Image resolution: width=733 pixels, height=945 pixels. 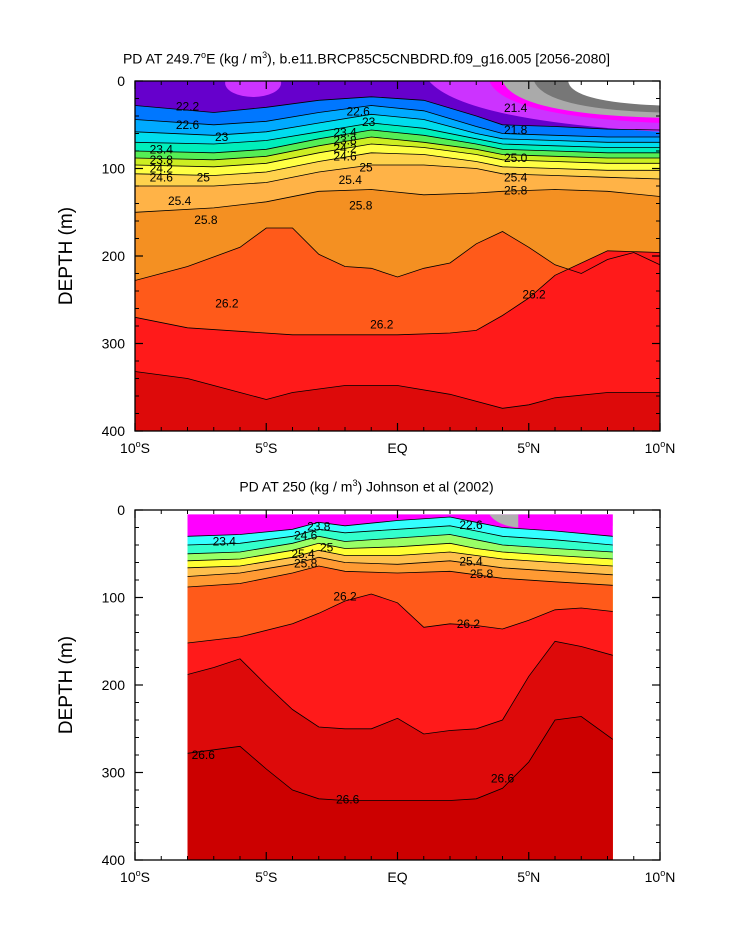 What do you see at coordinates (564, 520) in the screenshot?
I see `contour-band-magenta` at bounding box center [564, 520].